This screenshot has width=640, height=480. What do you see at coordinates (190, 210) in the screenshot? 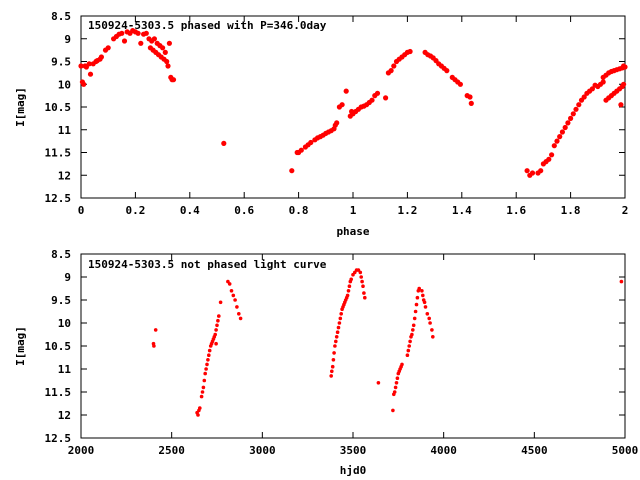
I see `x-tick-label: 0.4` at bounding box center [190, 210].